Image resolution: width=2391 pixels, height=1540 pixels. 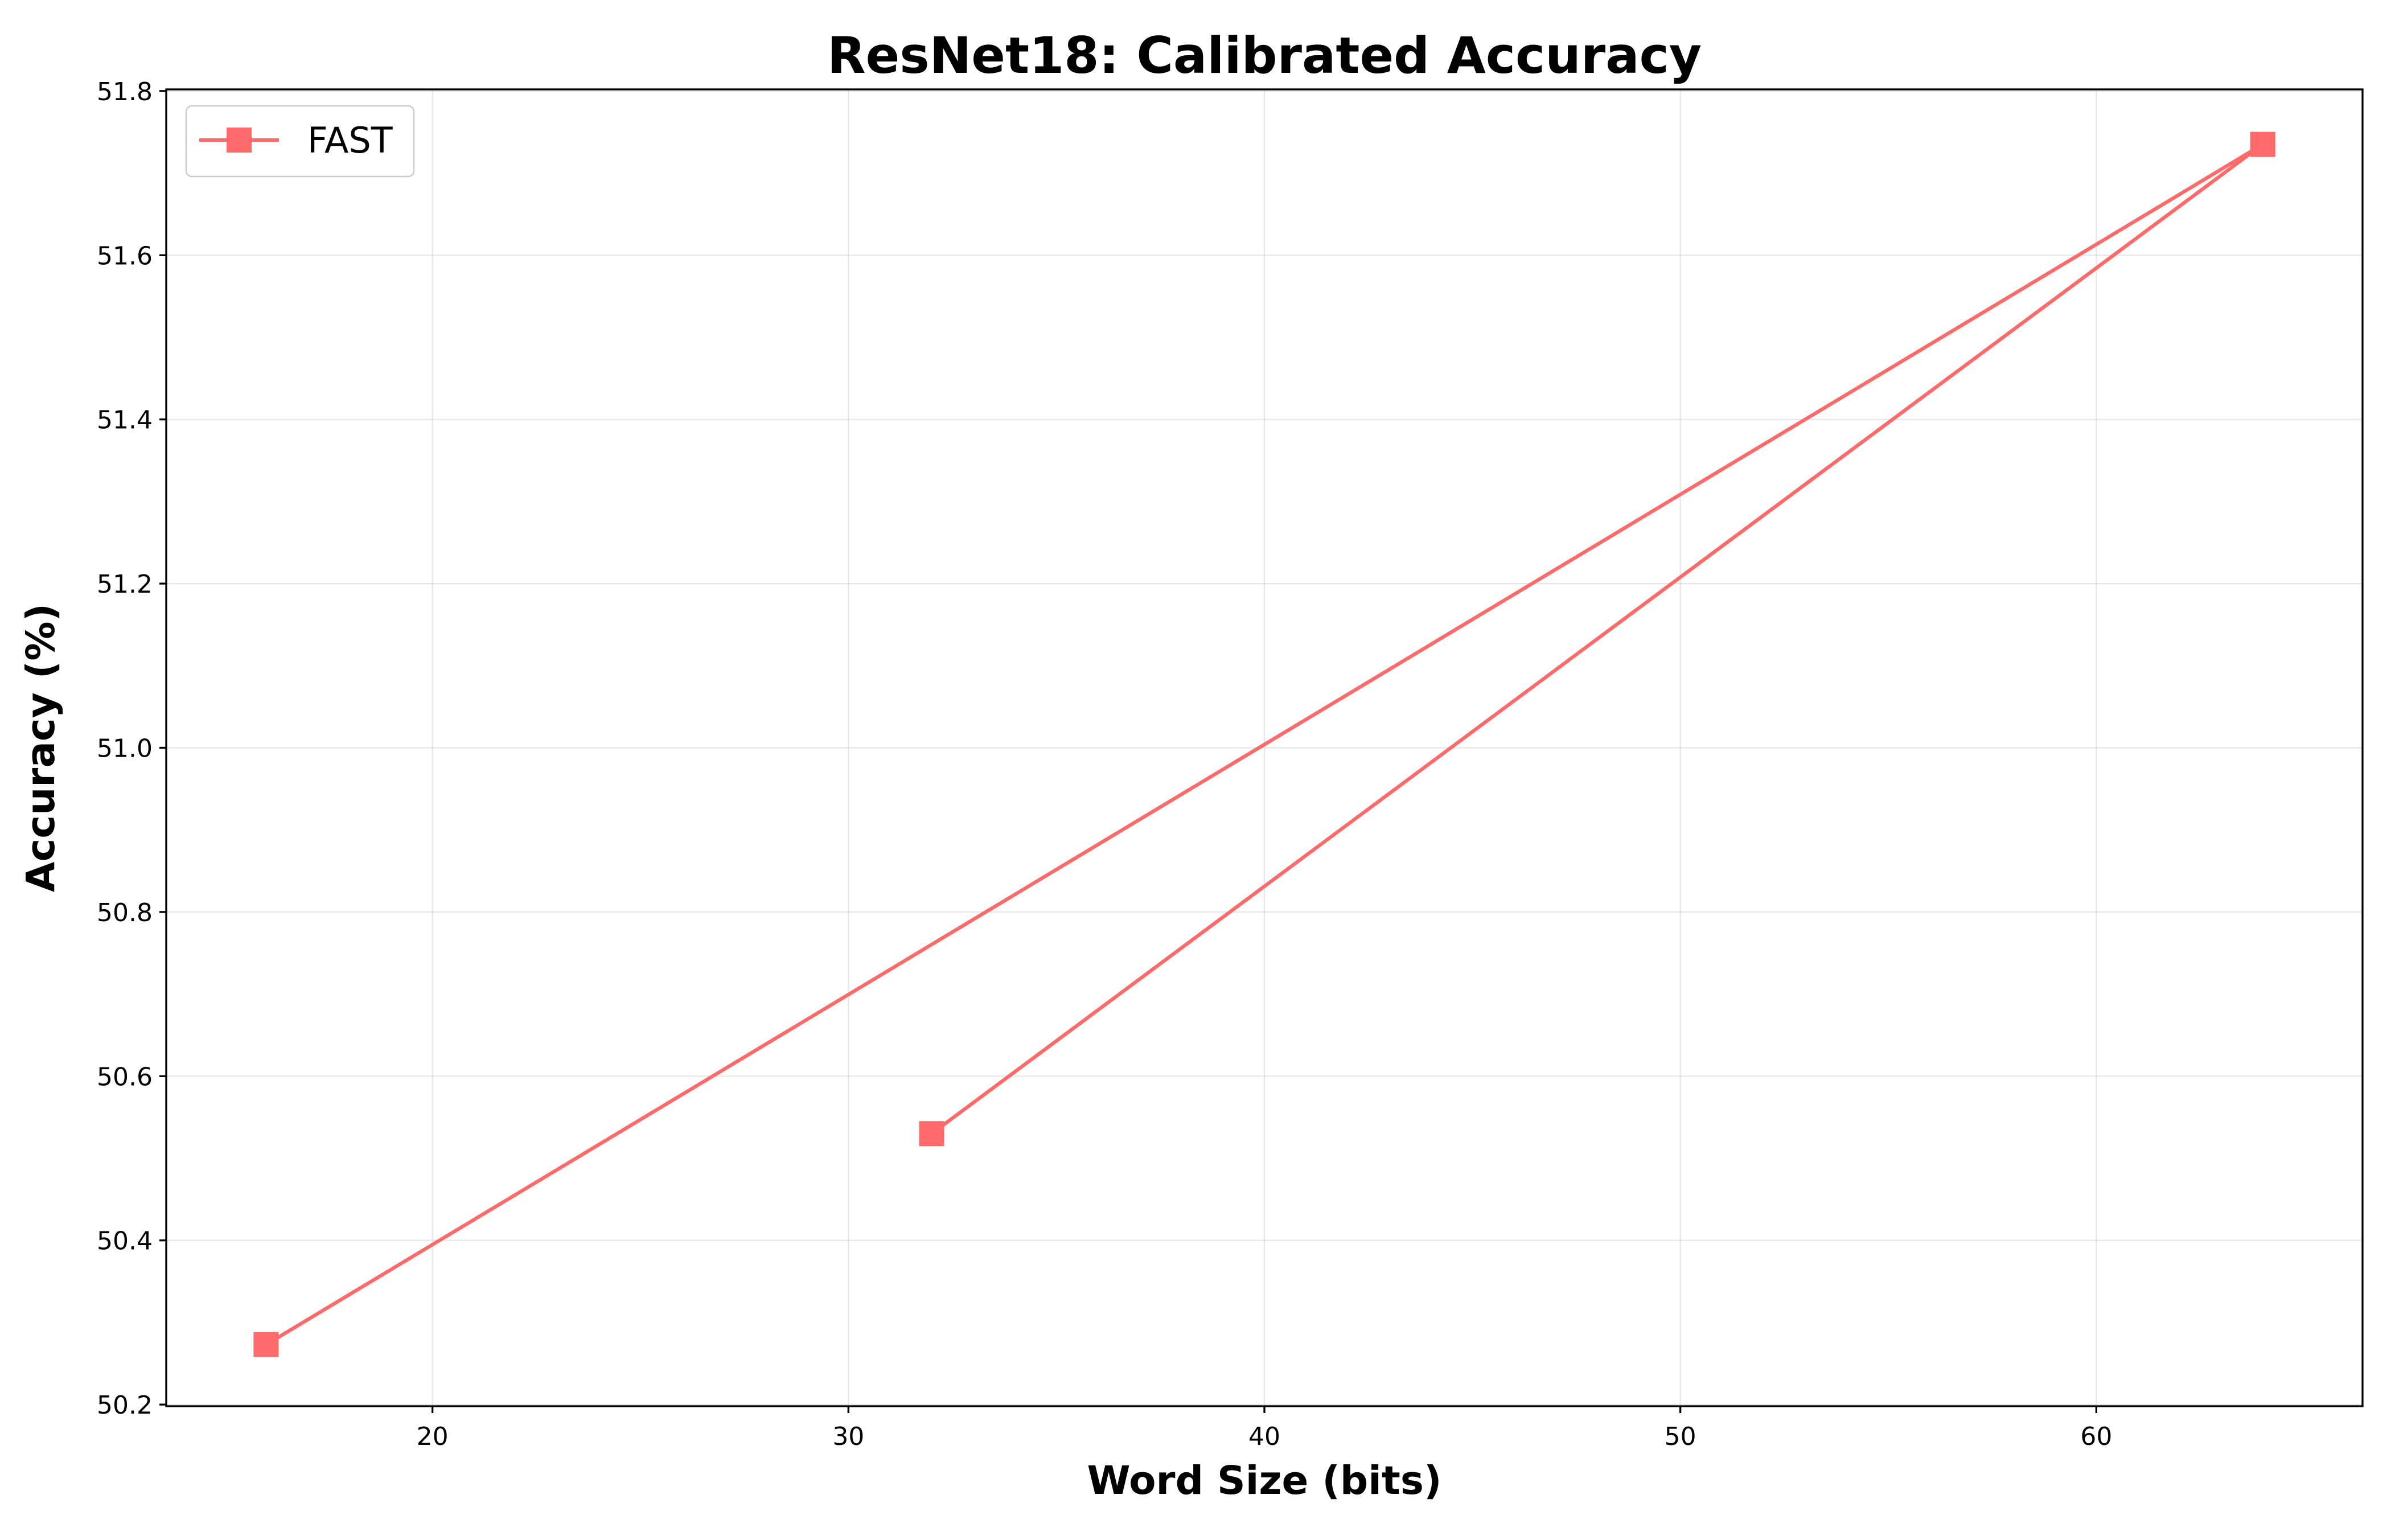 I want to click on y-tick-label: 50.6, so click(x=125, y=1076).